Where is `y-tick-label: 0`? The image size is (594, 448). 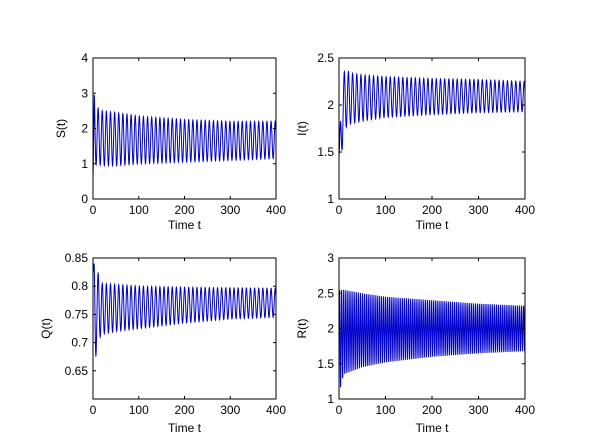 y-tick-label: 0 is located at coordinates (84, 199).